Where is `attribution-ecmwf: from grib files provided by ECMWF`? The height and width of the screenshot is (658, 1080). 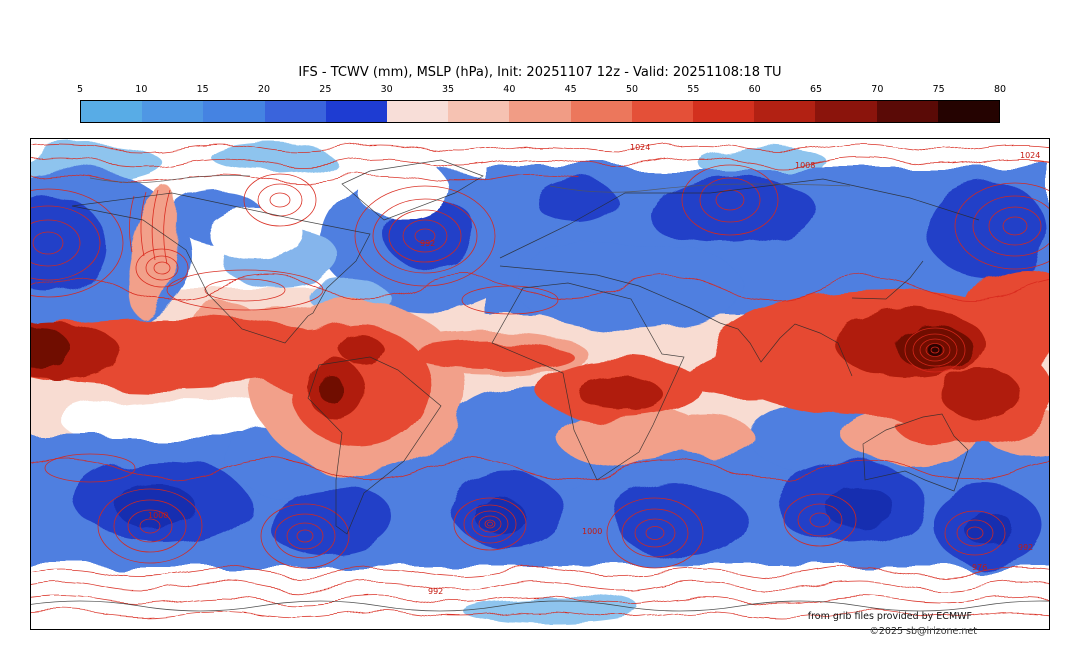 attribution-ecmwf: from grib files provided by ECMWF is located at coordinates (889, 616).